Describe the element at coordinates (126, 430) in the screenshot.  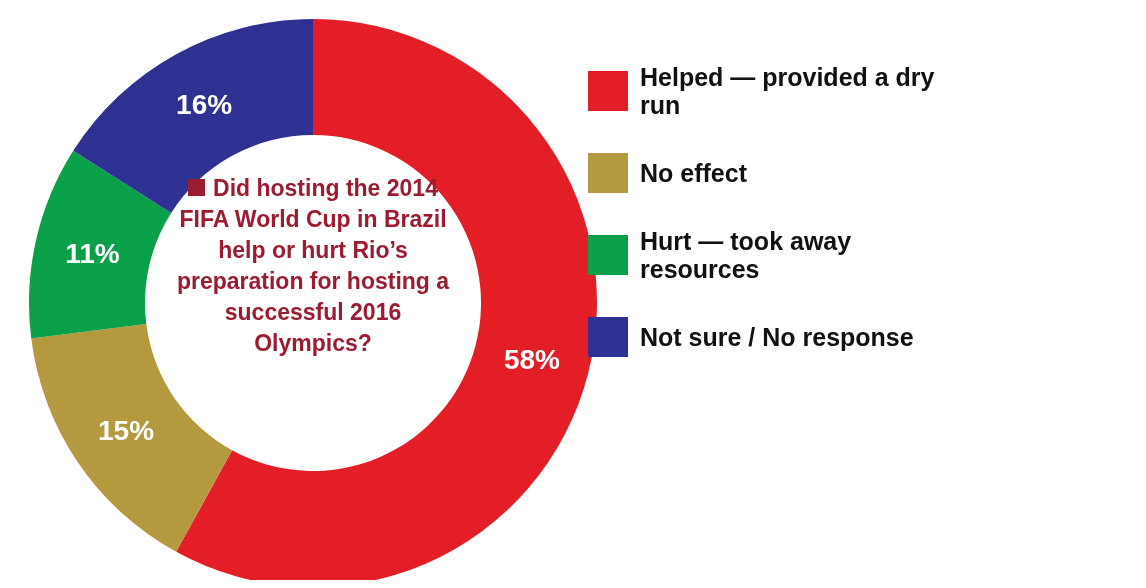
I see `data-label: 15%` at that location.